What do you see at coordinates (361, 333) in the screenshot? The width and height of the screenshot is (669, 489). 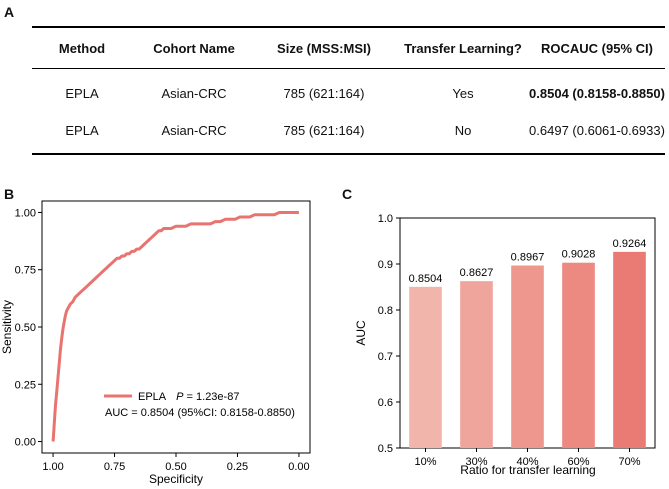 I see `bar-ylabel: AUC` at bounding box center [361, 333].